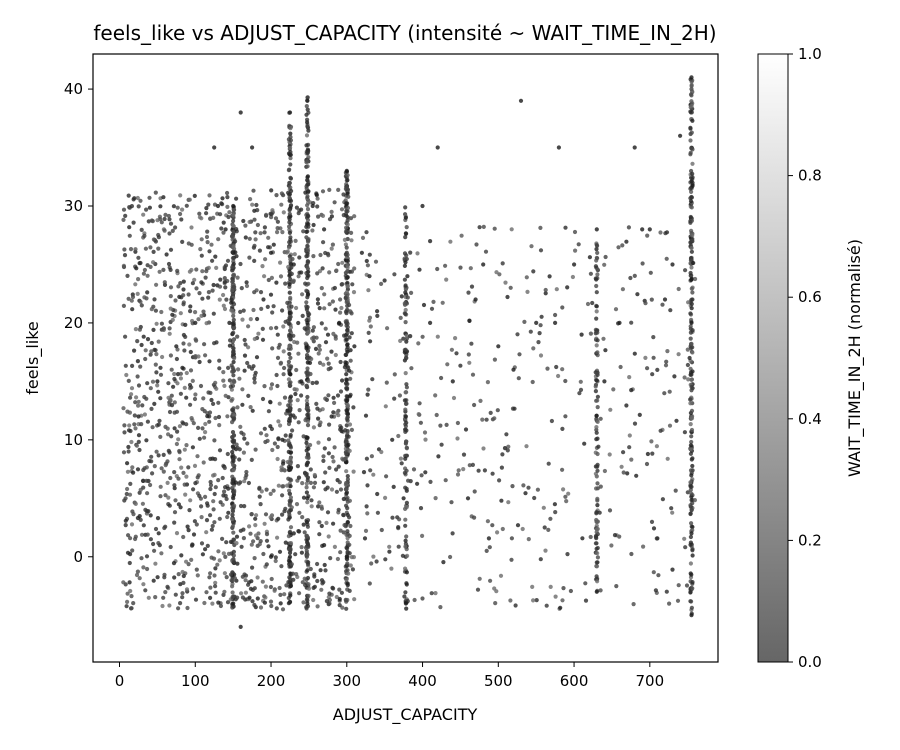 The image size is (900, 750). Describe the element at coordinates (78, 557) in the screenshot. I see `y-tick-label: 0` at that location.